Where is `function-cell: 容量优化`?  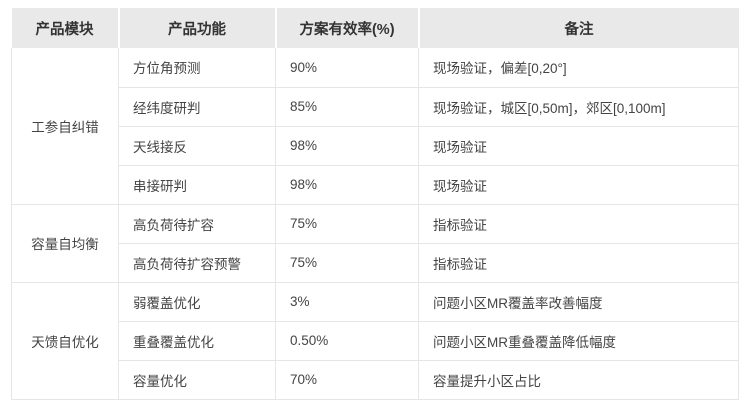 function-cell: 容量优化 is located at coordinates (197, 380).